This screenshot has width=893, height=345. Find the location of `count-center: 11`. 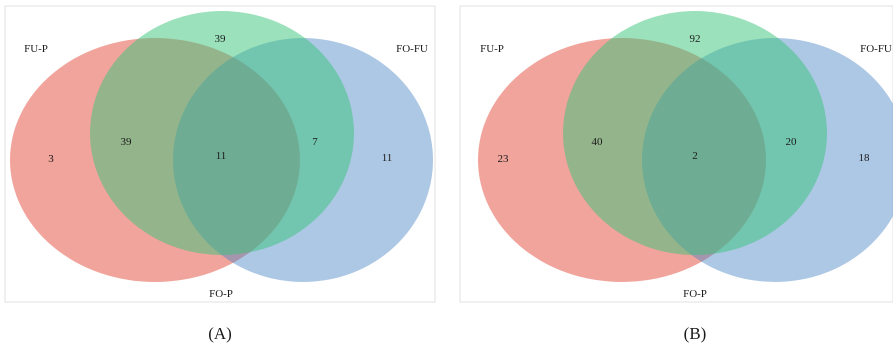

count-center: 11 is located at coordinates (221, 156).